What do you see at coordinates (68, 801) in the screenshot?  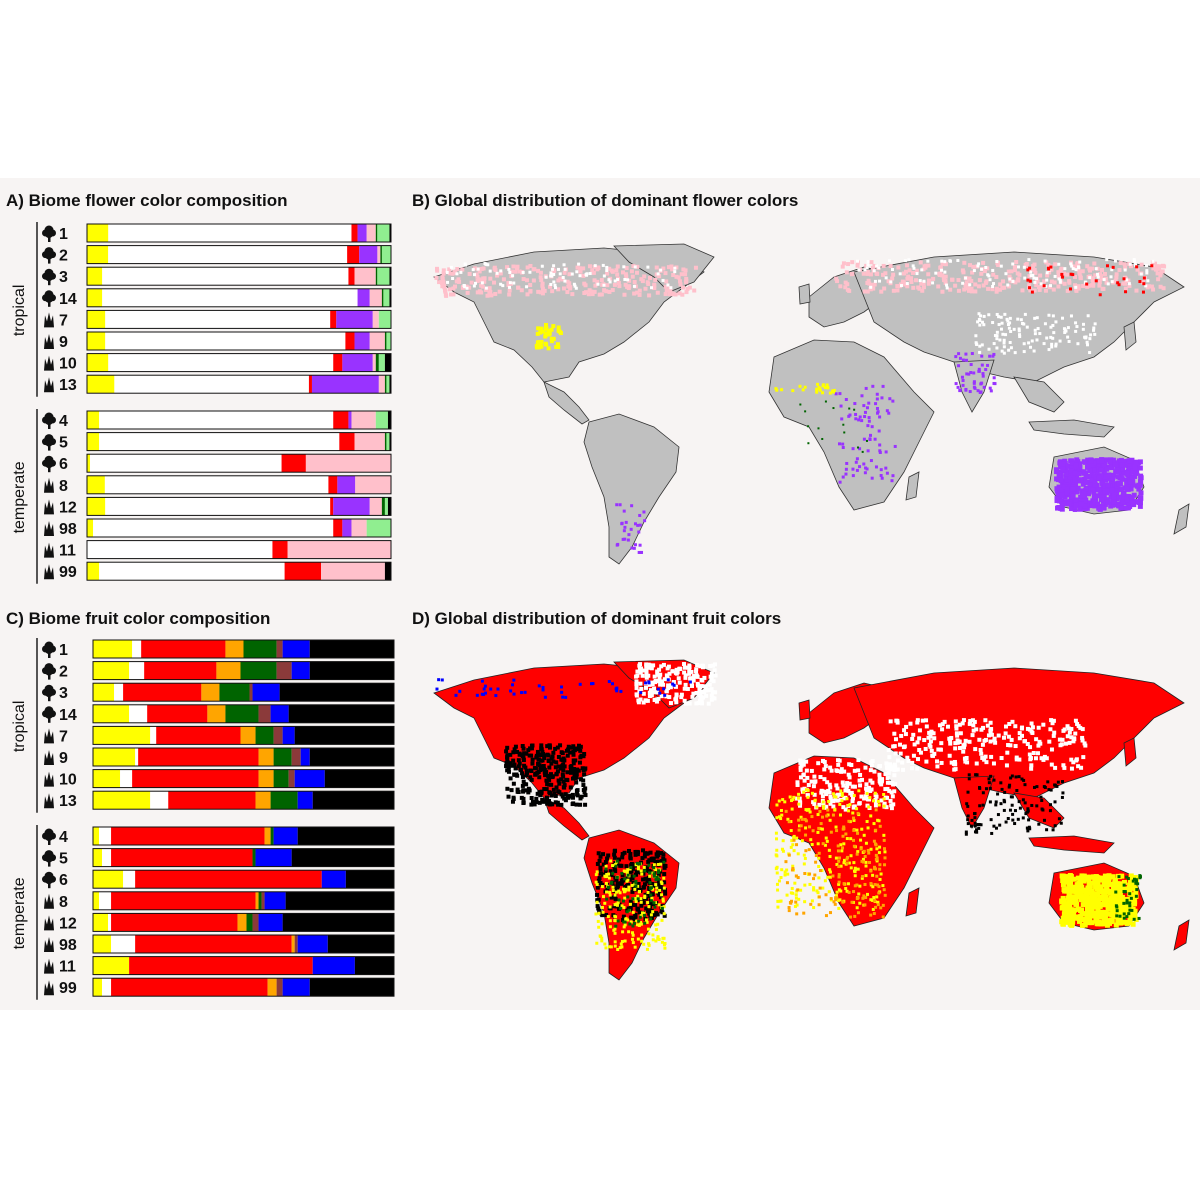 I see `biome-label: 13` at bounding box center [68, 801].